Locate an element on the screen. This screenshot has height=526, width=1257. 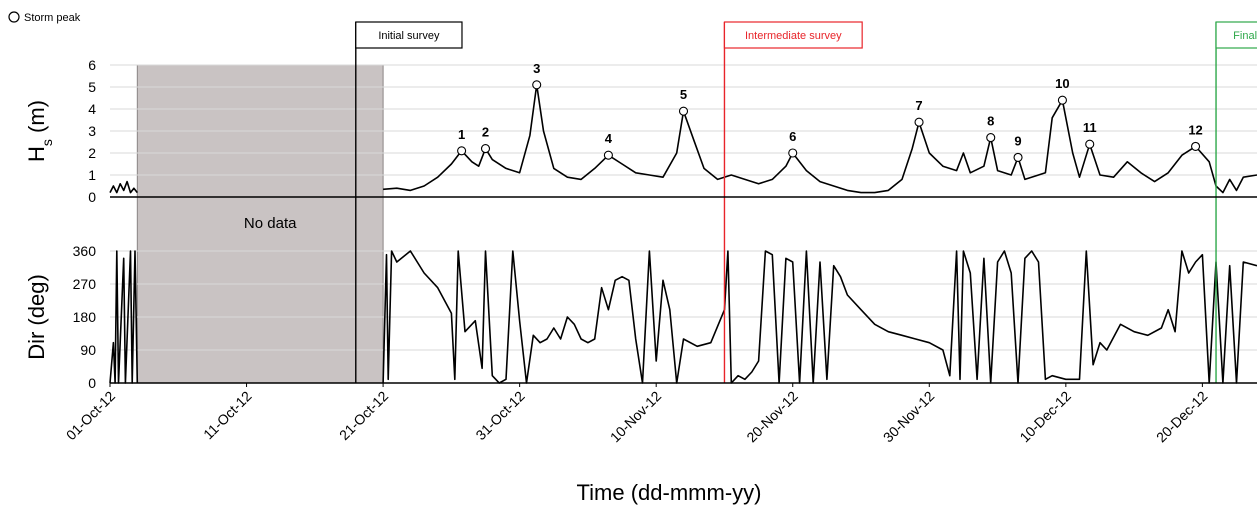
x-tick-label: 01-Oct-12 is located at coordinates (90, 415).